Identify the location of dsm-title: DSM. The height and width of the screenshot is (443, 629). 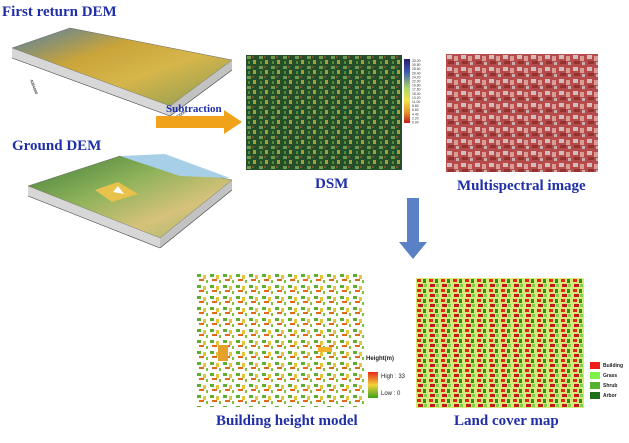
(332, 184).